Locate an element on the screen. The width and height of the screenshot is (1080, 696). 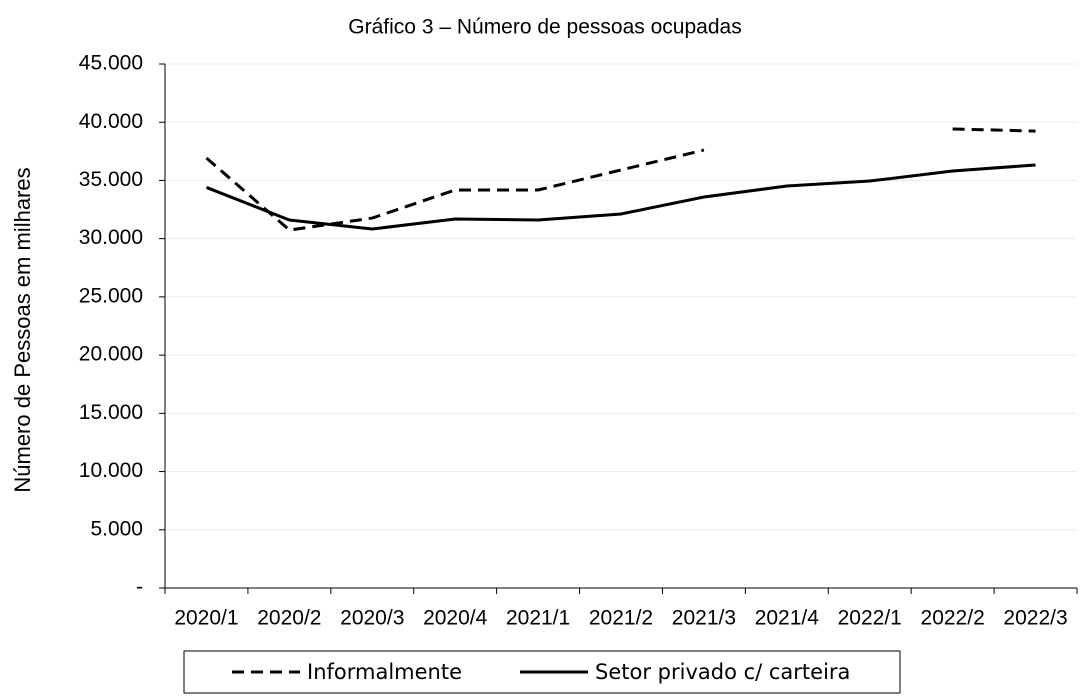
x-tick-label: 2021/4 is located at coordinates (787, 618).